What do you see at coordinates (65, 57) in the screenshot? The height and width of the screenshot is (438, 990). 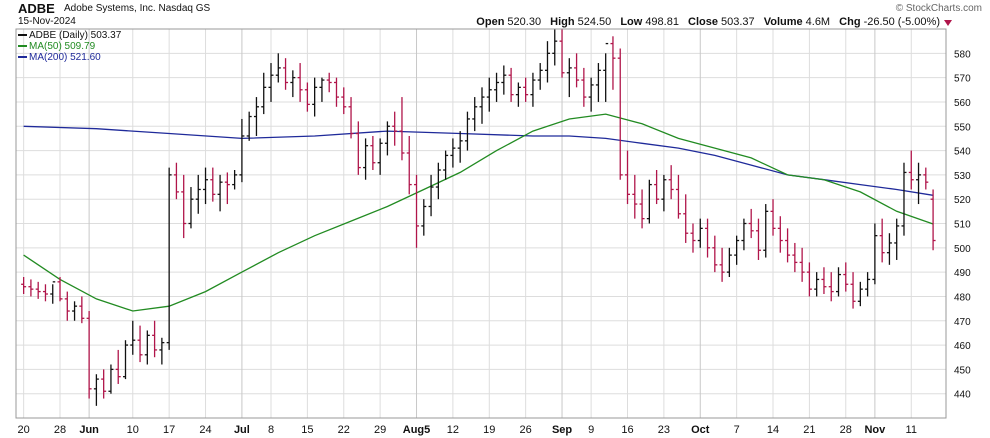 I see `legend-ma200-label: MA(200) 521.60` at bounding box center [65, 57].